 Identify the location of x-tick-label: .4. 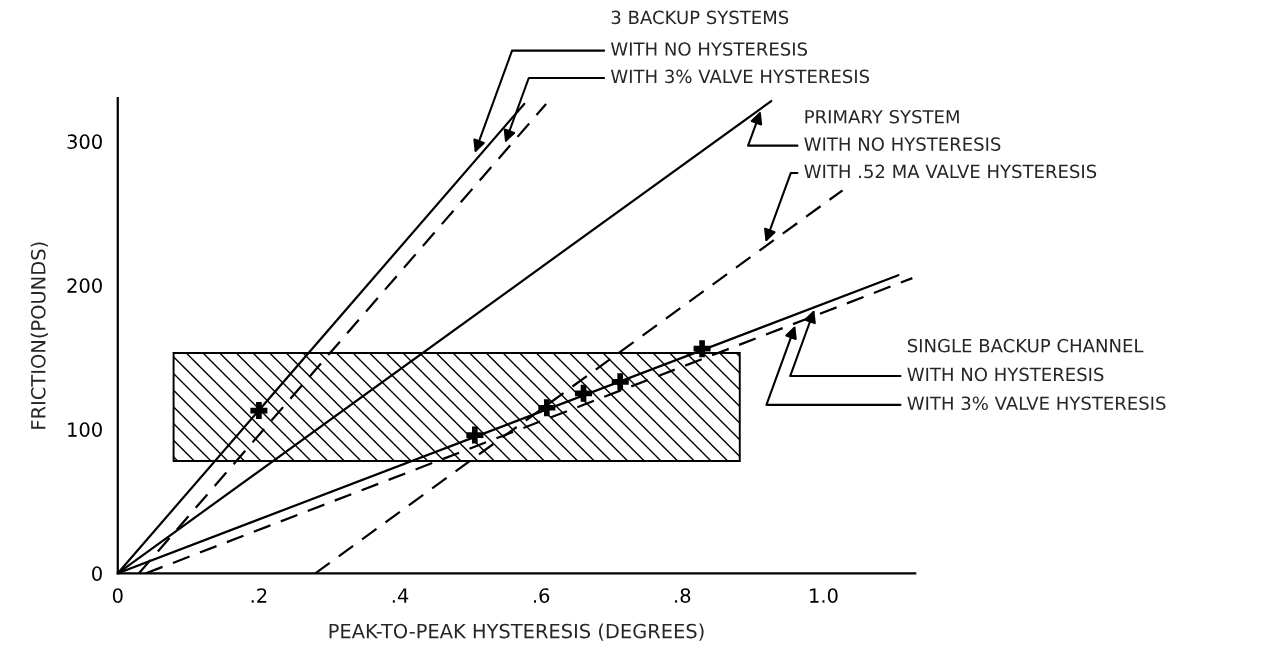
(400, 595).